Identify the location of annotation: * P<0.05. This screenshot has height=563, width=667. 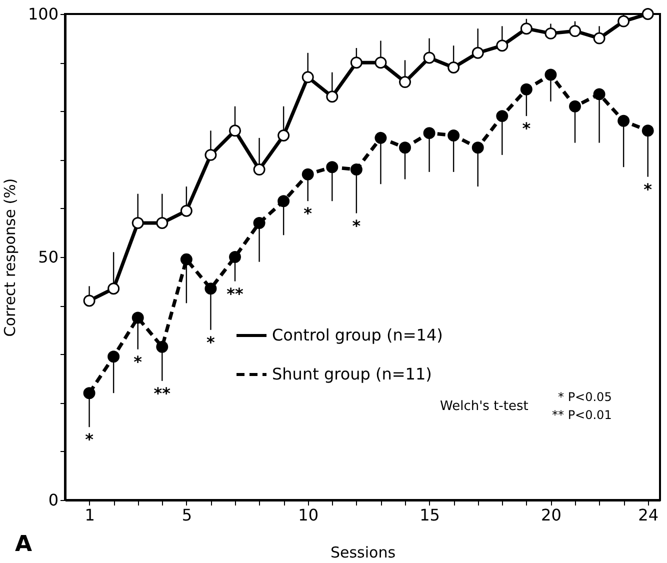
(585, 397).